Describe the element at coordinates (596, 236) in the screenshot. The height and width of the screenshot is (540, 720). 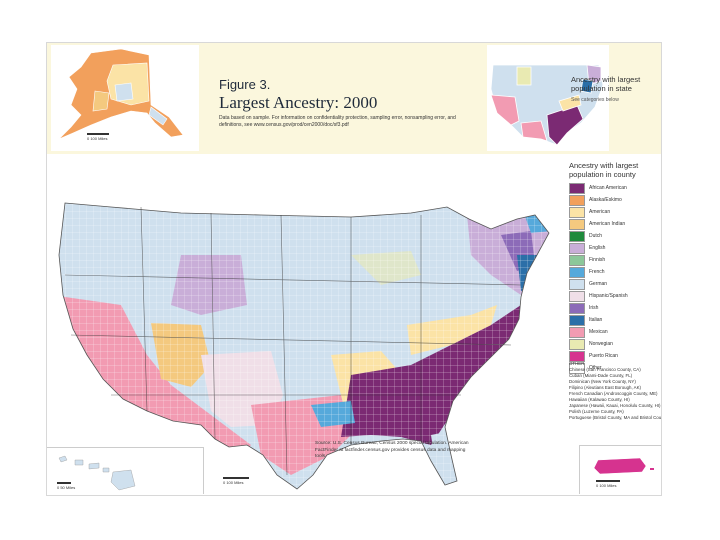
I see `legend-label: Dutch` at that location.